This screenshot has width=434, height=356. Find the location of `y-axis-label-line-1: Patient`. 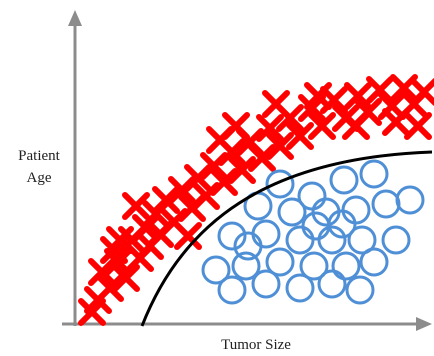

y-axis-label-line-1: Patient is located at coordinates (39, 156).